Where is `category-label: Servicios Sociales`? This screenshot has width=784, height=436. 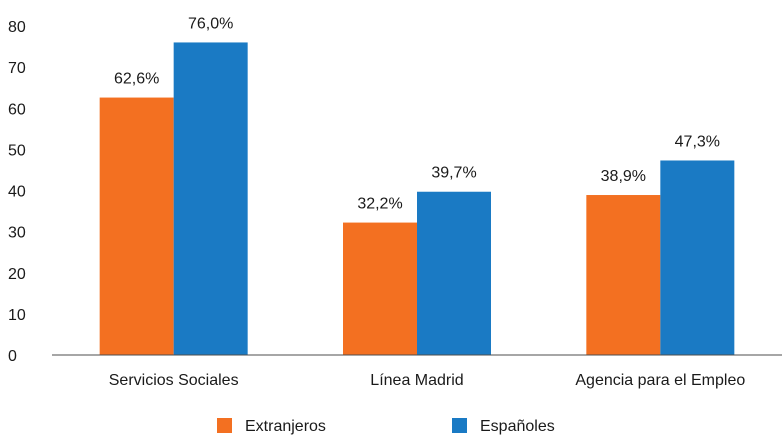 category-label: Servicios Sociales is located at coordinates (174, 380).